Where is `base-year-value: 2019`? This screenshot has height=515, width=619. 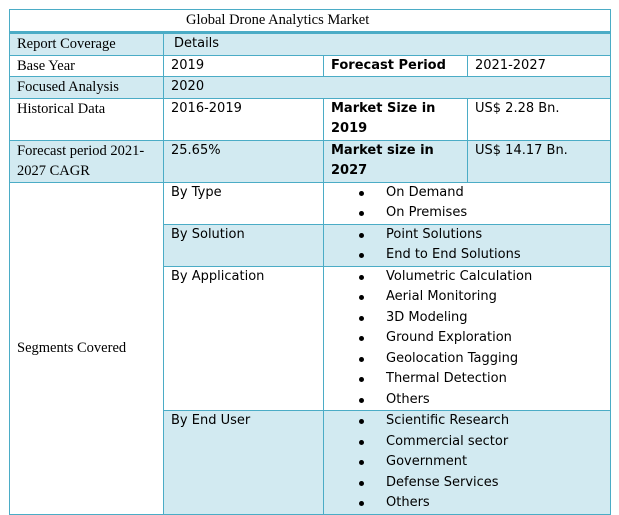
base-year-value: 2019 is located at coordinates (243, 65).